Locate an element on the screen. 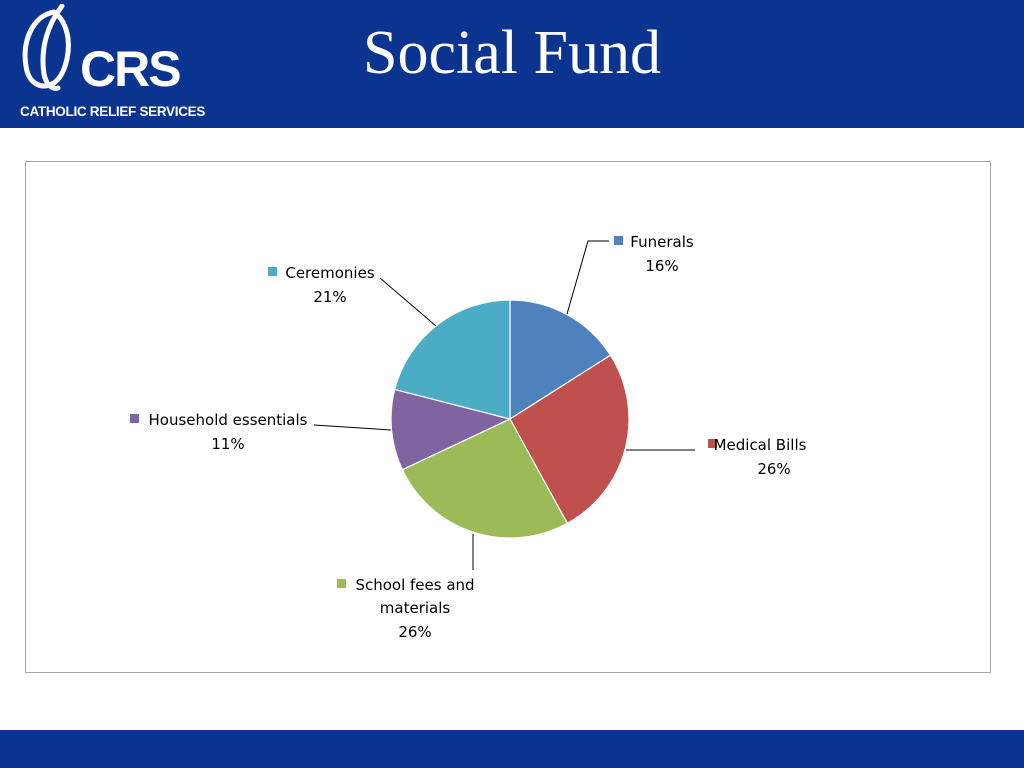 The height and width of the screenshot is (768, 1024). data-label-name-medical-bills: Medical Bills is located at coordinates (760, 445).